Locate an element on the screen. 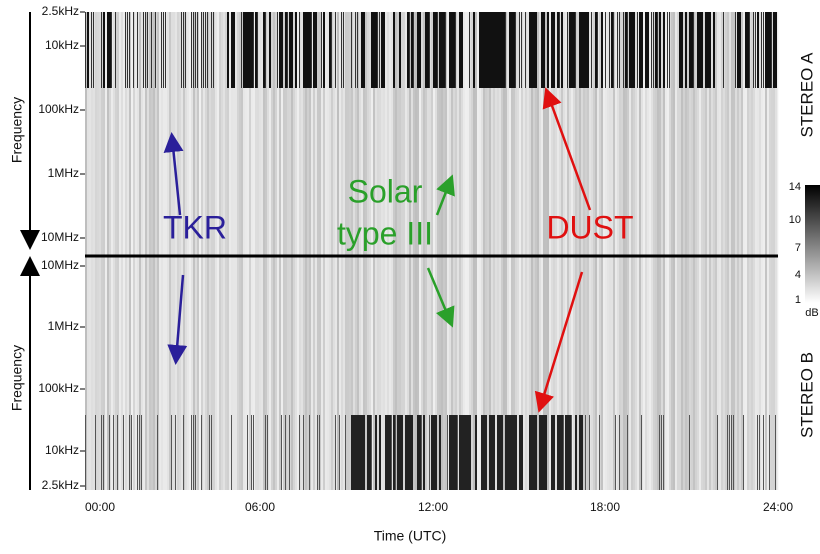 Image resolution: width=820 pixels, height=554 pixels. panel-label: STEREO B is located at coordinates (806, 395).